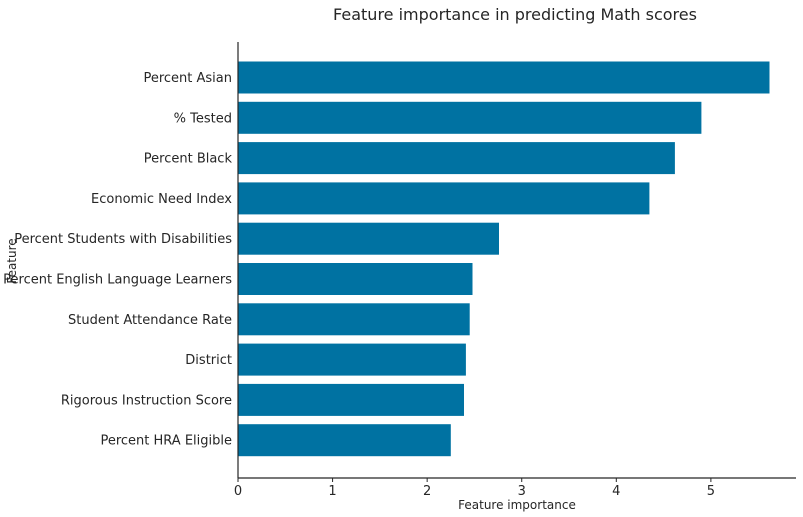 This screenshot has width=803, height=517. Describe the element at coordinates (123, 239) in the screenshot. I see `y-tick-label: Percent Students with Disabilities` at that location.